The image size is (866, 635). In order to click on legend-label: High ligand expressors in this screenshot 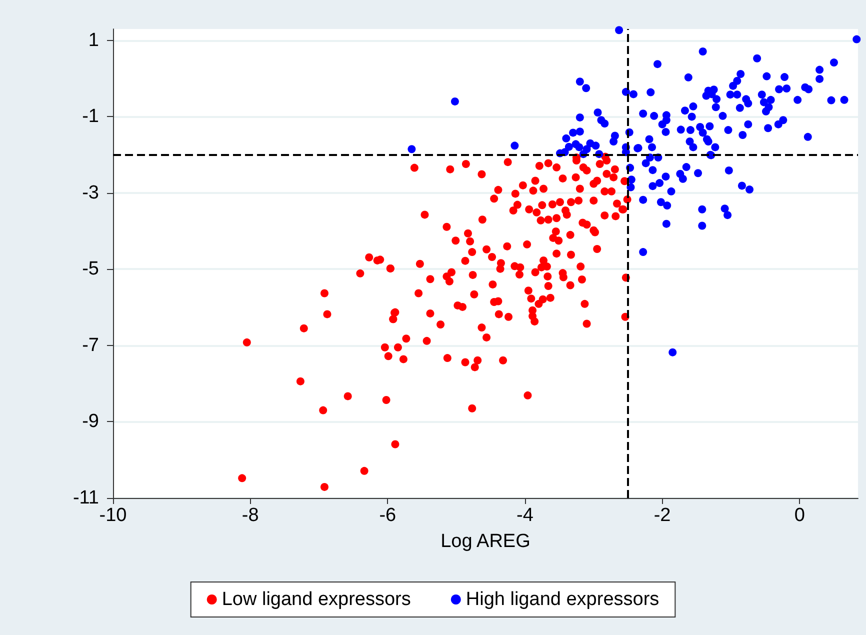, I will do `click(563, 599)`.